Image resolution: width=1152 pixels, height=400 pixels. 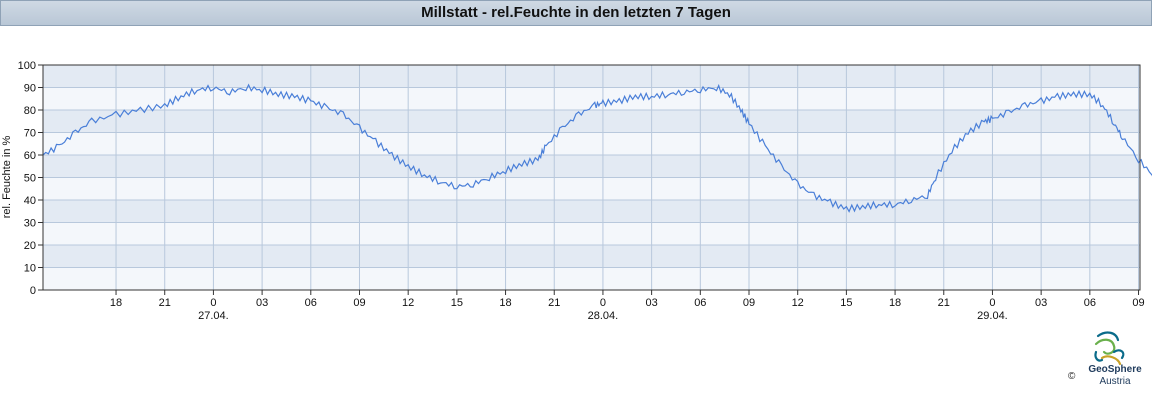 I want to click on y-tick-label: 100, so click(x=27, y=66).